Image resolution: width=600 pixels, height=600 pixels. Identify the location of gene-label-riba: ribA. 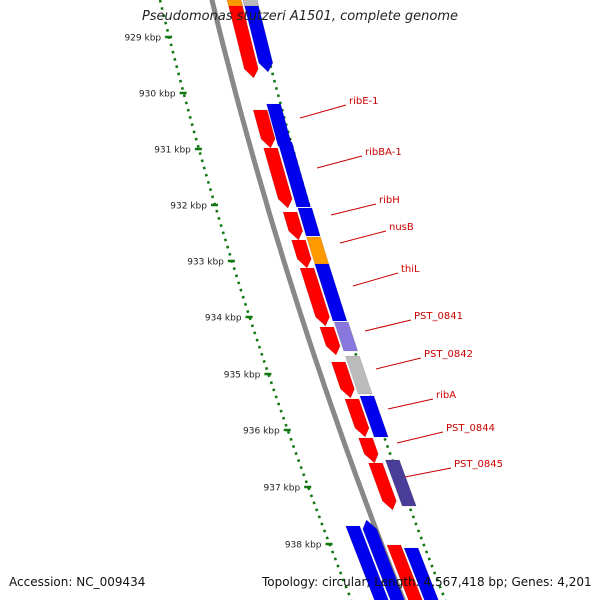
(446, 395).